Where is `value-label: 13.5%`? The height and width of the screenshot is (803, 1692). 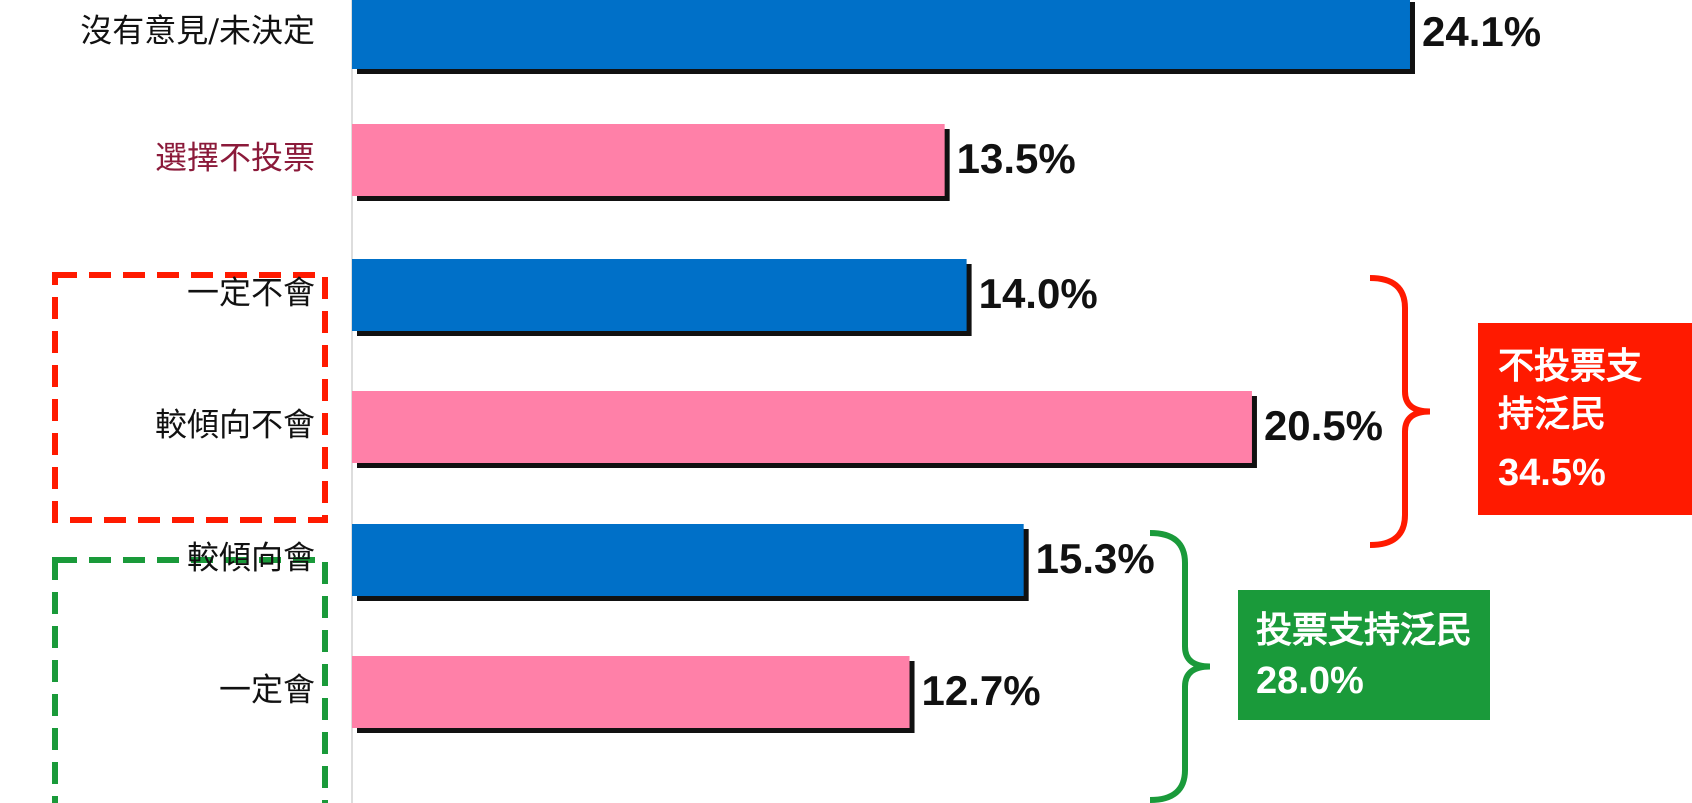 value-label: 13.5% is located at coordinates (1016, 158).